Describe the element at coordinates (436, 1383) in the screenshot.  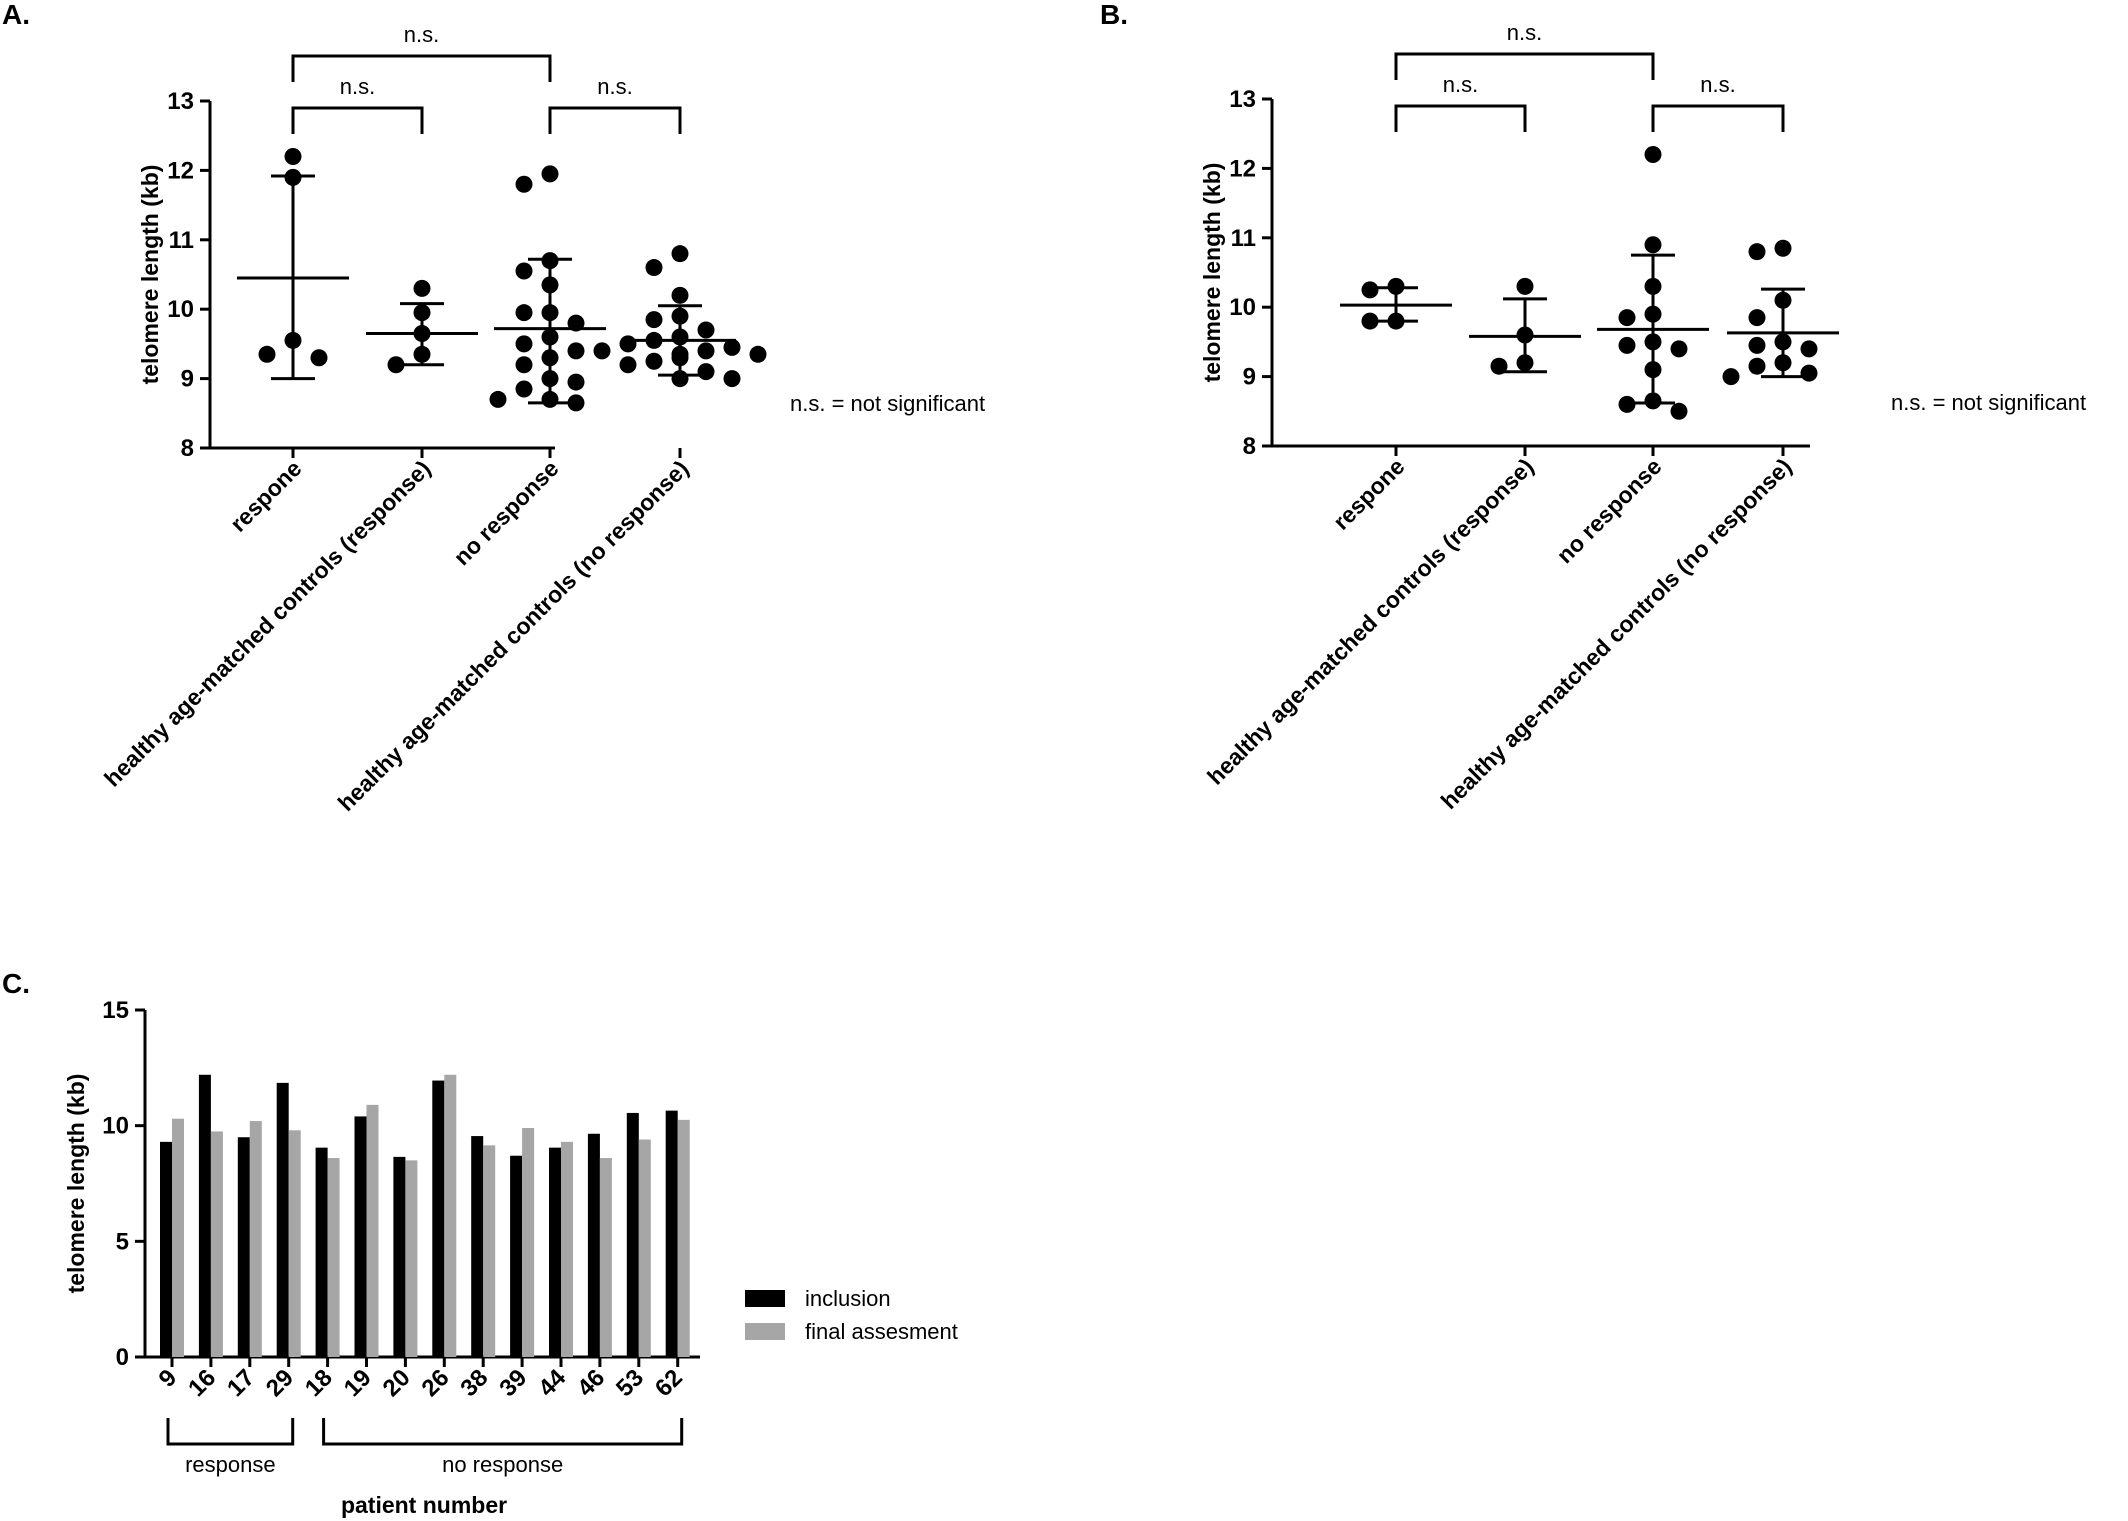
I see `category-label: 26` at that location.